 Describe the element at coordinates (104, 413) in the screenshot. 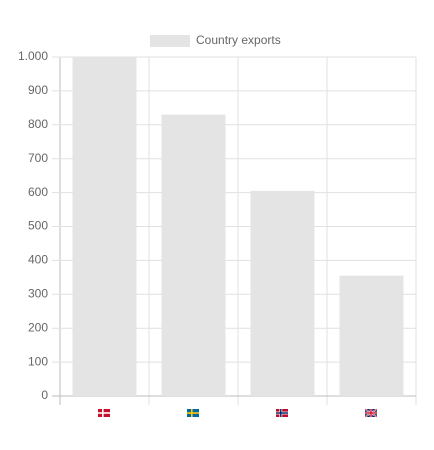

I see `flag-denmark` at that location.